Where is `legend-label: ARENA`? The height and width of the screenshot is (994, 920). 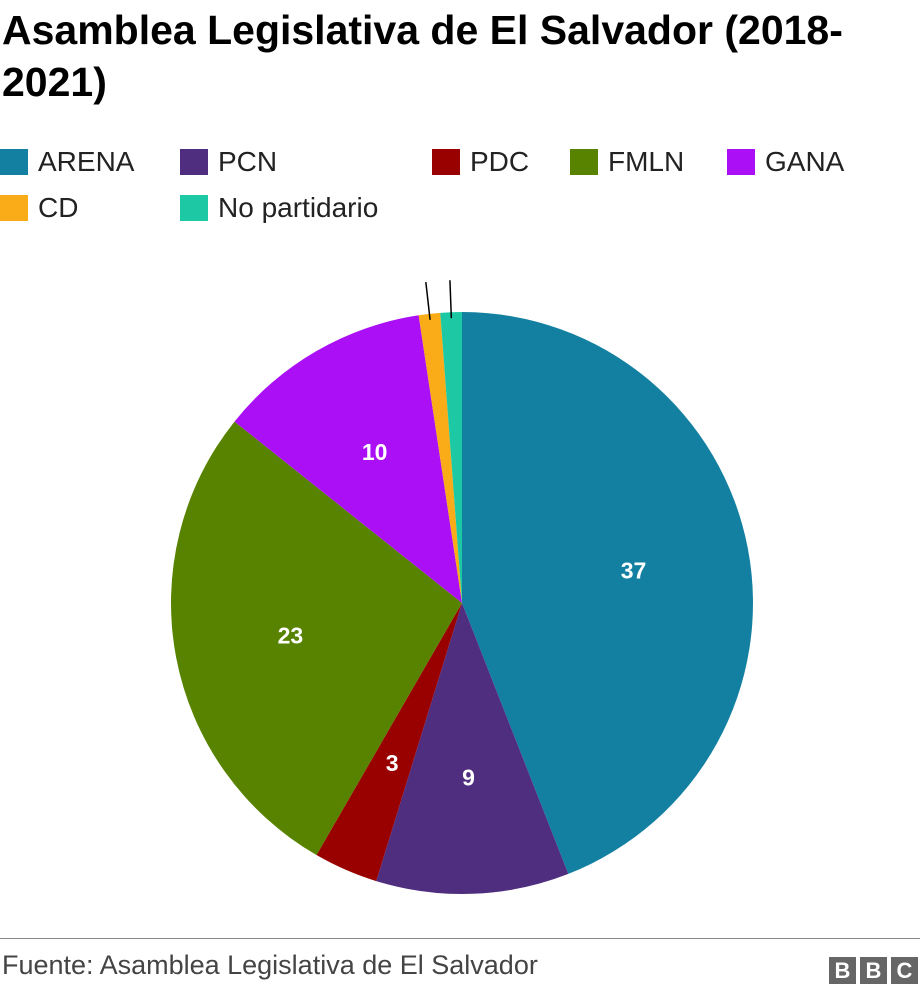
legend-label: ARENA is located at coordinates (86, 161).